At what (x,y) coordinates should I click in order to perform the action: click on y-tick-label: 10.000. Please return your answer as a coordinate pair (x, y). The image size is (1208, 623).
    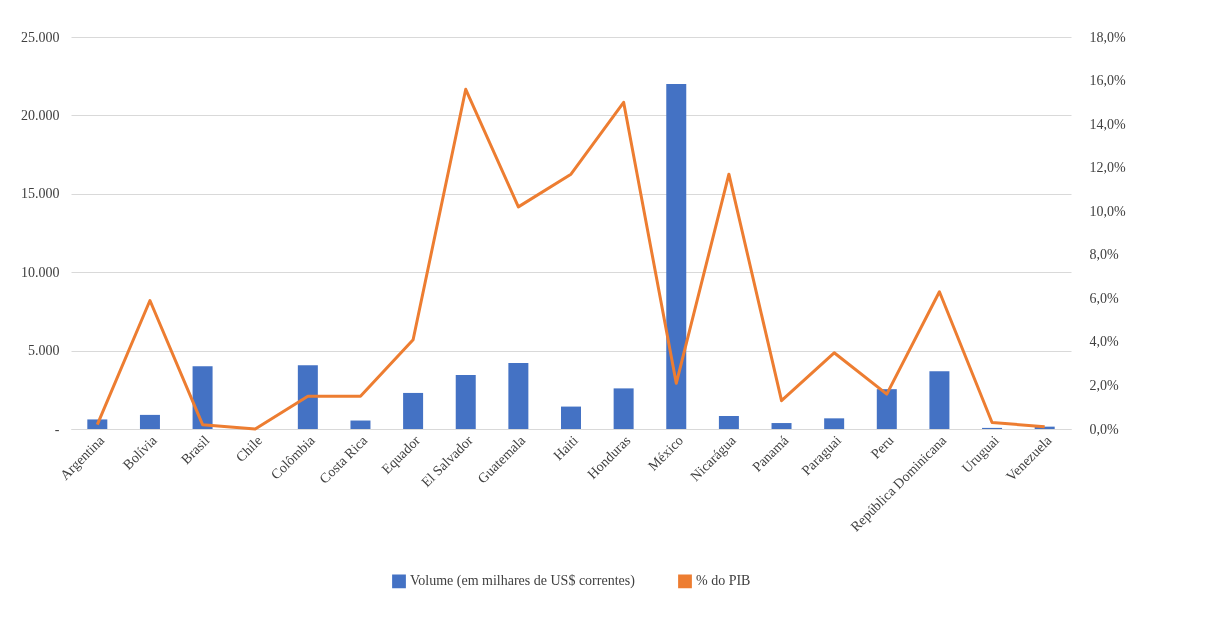
    Looking at the image, I should click on (40, 272).